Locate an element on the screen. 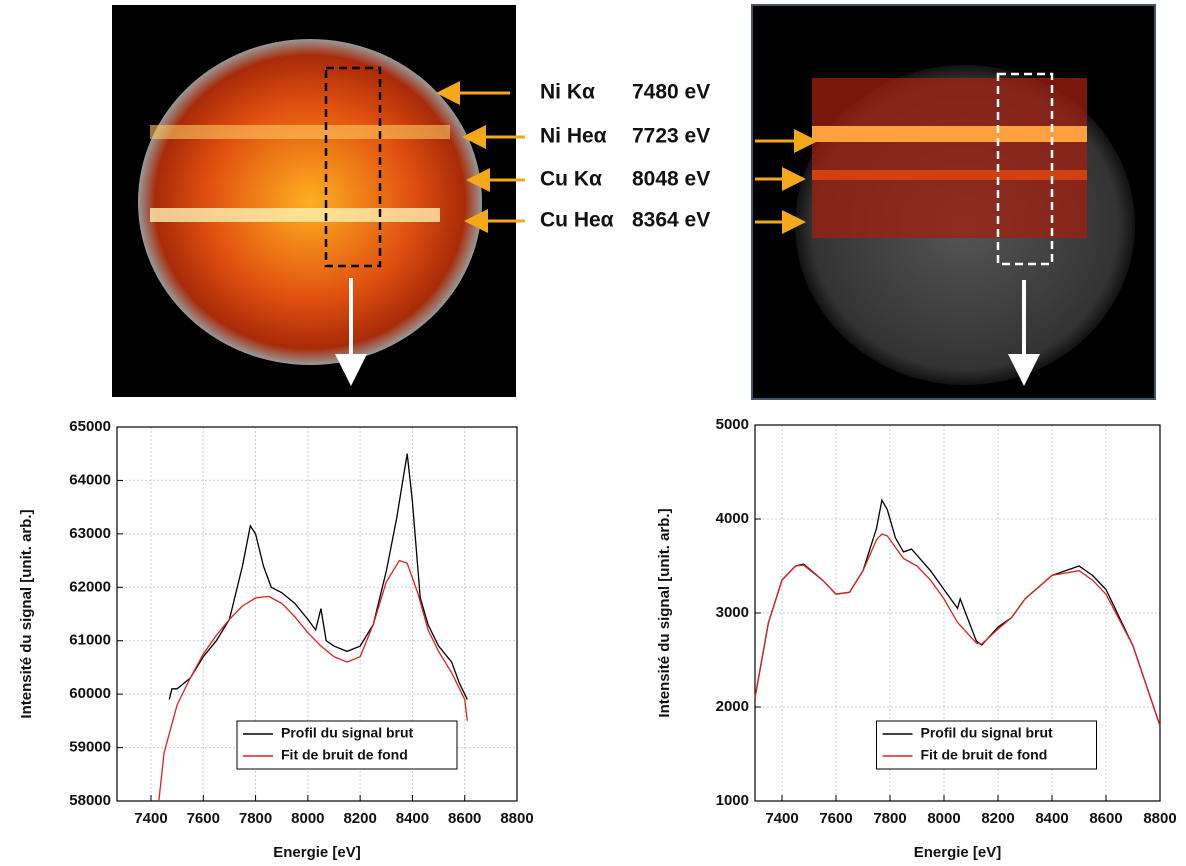 The width and height of the screenshot is (1186, 866). arrows is located at coordinates (627, 157).